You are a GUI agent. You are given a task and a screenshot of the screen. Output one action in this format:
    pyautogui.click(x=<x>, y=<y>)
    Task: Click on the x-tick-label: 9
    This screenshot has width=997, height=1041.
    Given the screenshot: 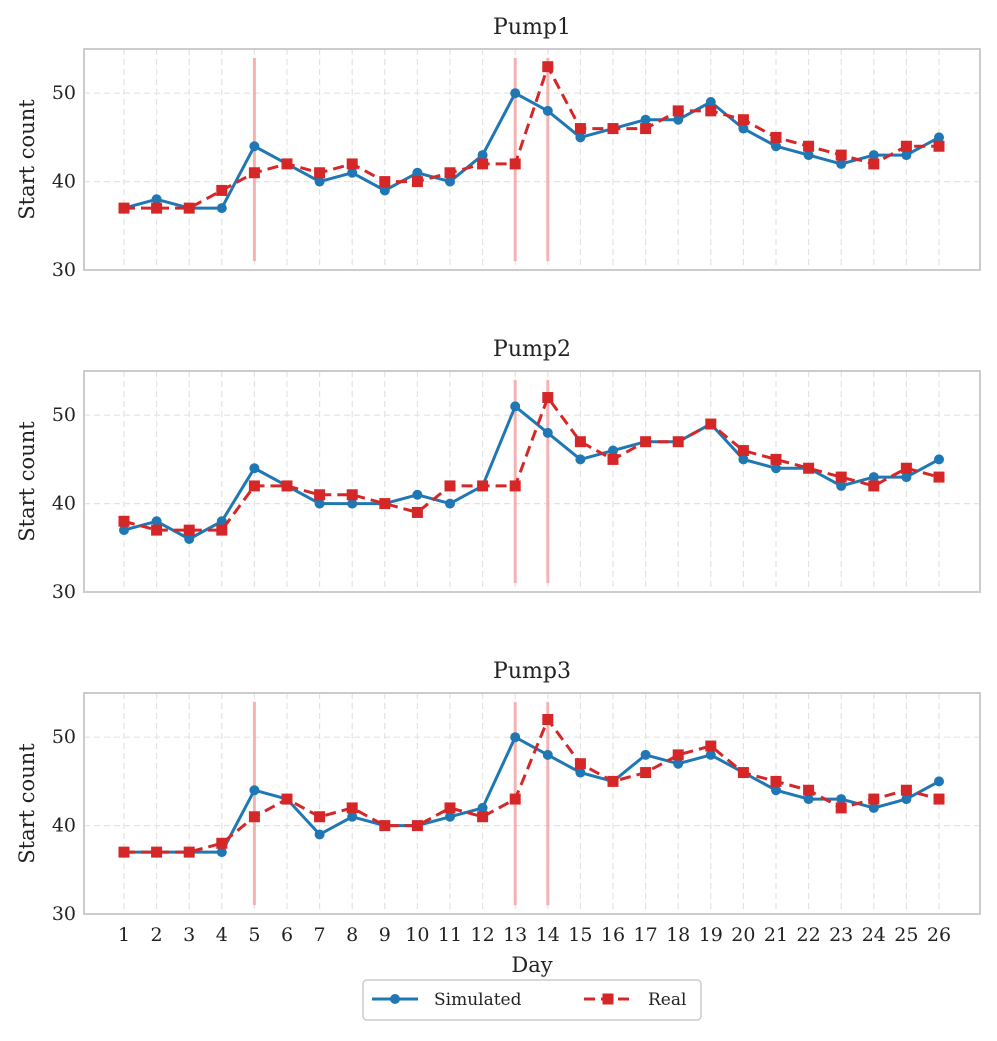 What is the action you would take?
    pyautogui.click(x=385, y=935)
    